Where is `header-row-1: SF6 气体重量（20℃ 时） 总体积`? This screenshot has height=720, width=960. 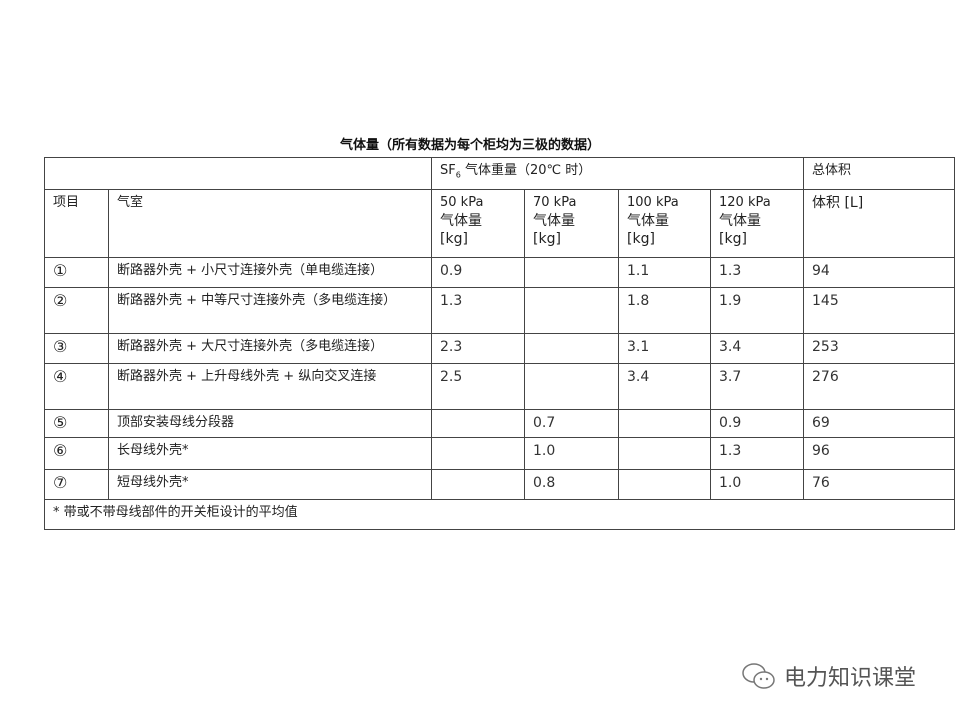 header-row-1: SF6 气体重量（20℃ 时） 总体积 is located at coordinates (499, 173).